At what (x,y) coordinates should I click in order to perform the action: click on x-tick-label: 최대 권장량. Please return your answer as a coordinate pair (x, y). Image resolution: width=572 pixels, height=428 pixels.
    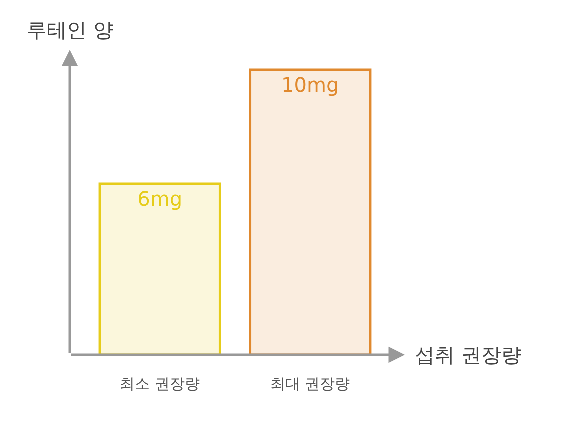
    Looking at the image, I should click on (310, 384).